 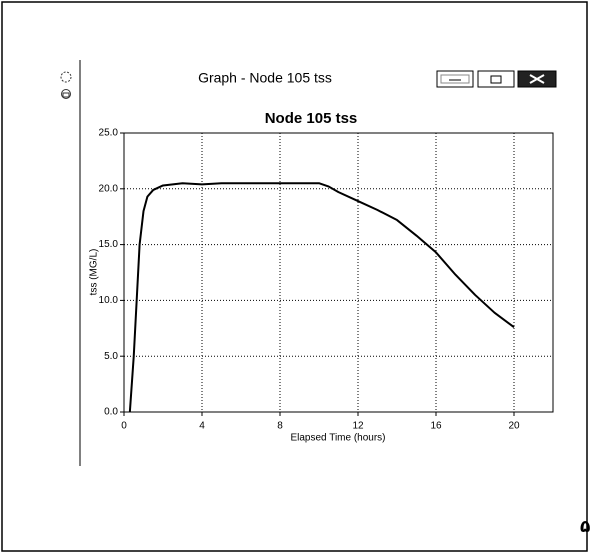 I want to click on y-tick-label: 15.0, so click(x=109, y=244).